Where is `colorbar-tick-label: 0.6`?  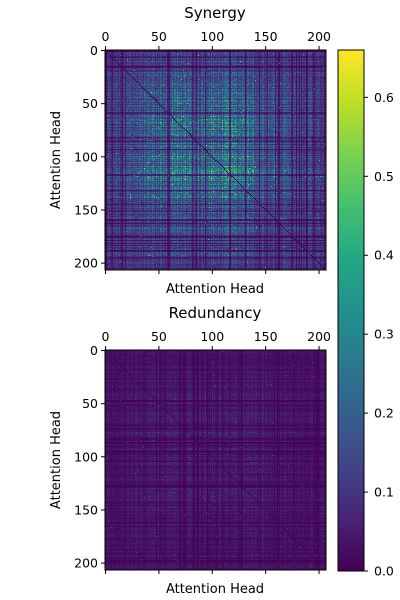
colorbar-tick-label: 0.6 is located at coordinates (384, 97).